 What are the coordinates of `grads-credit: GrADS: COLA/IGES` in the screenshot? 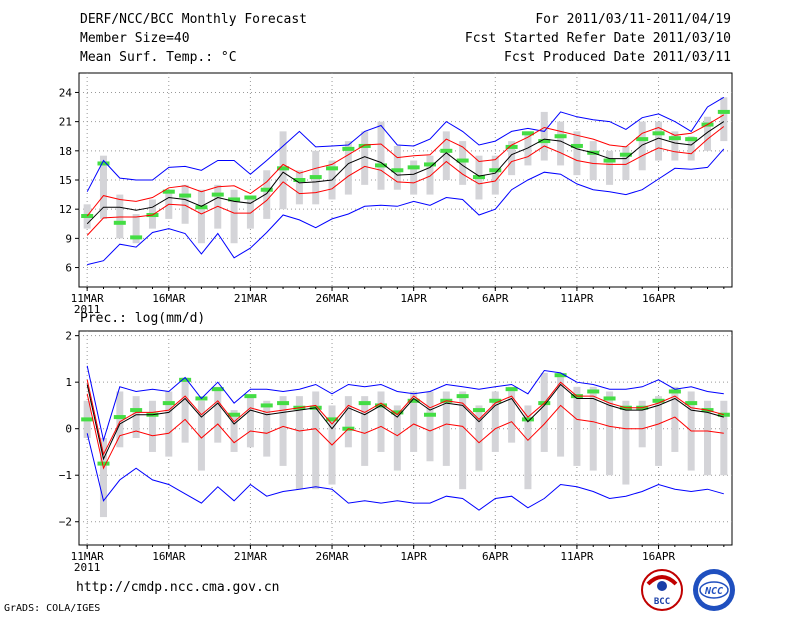 It's located at (52, 608).